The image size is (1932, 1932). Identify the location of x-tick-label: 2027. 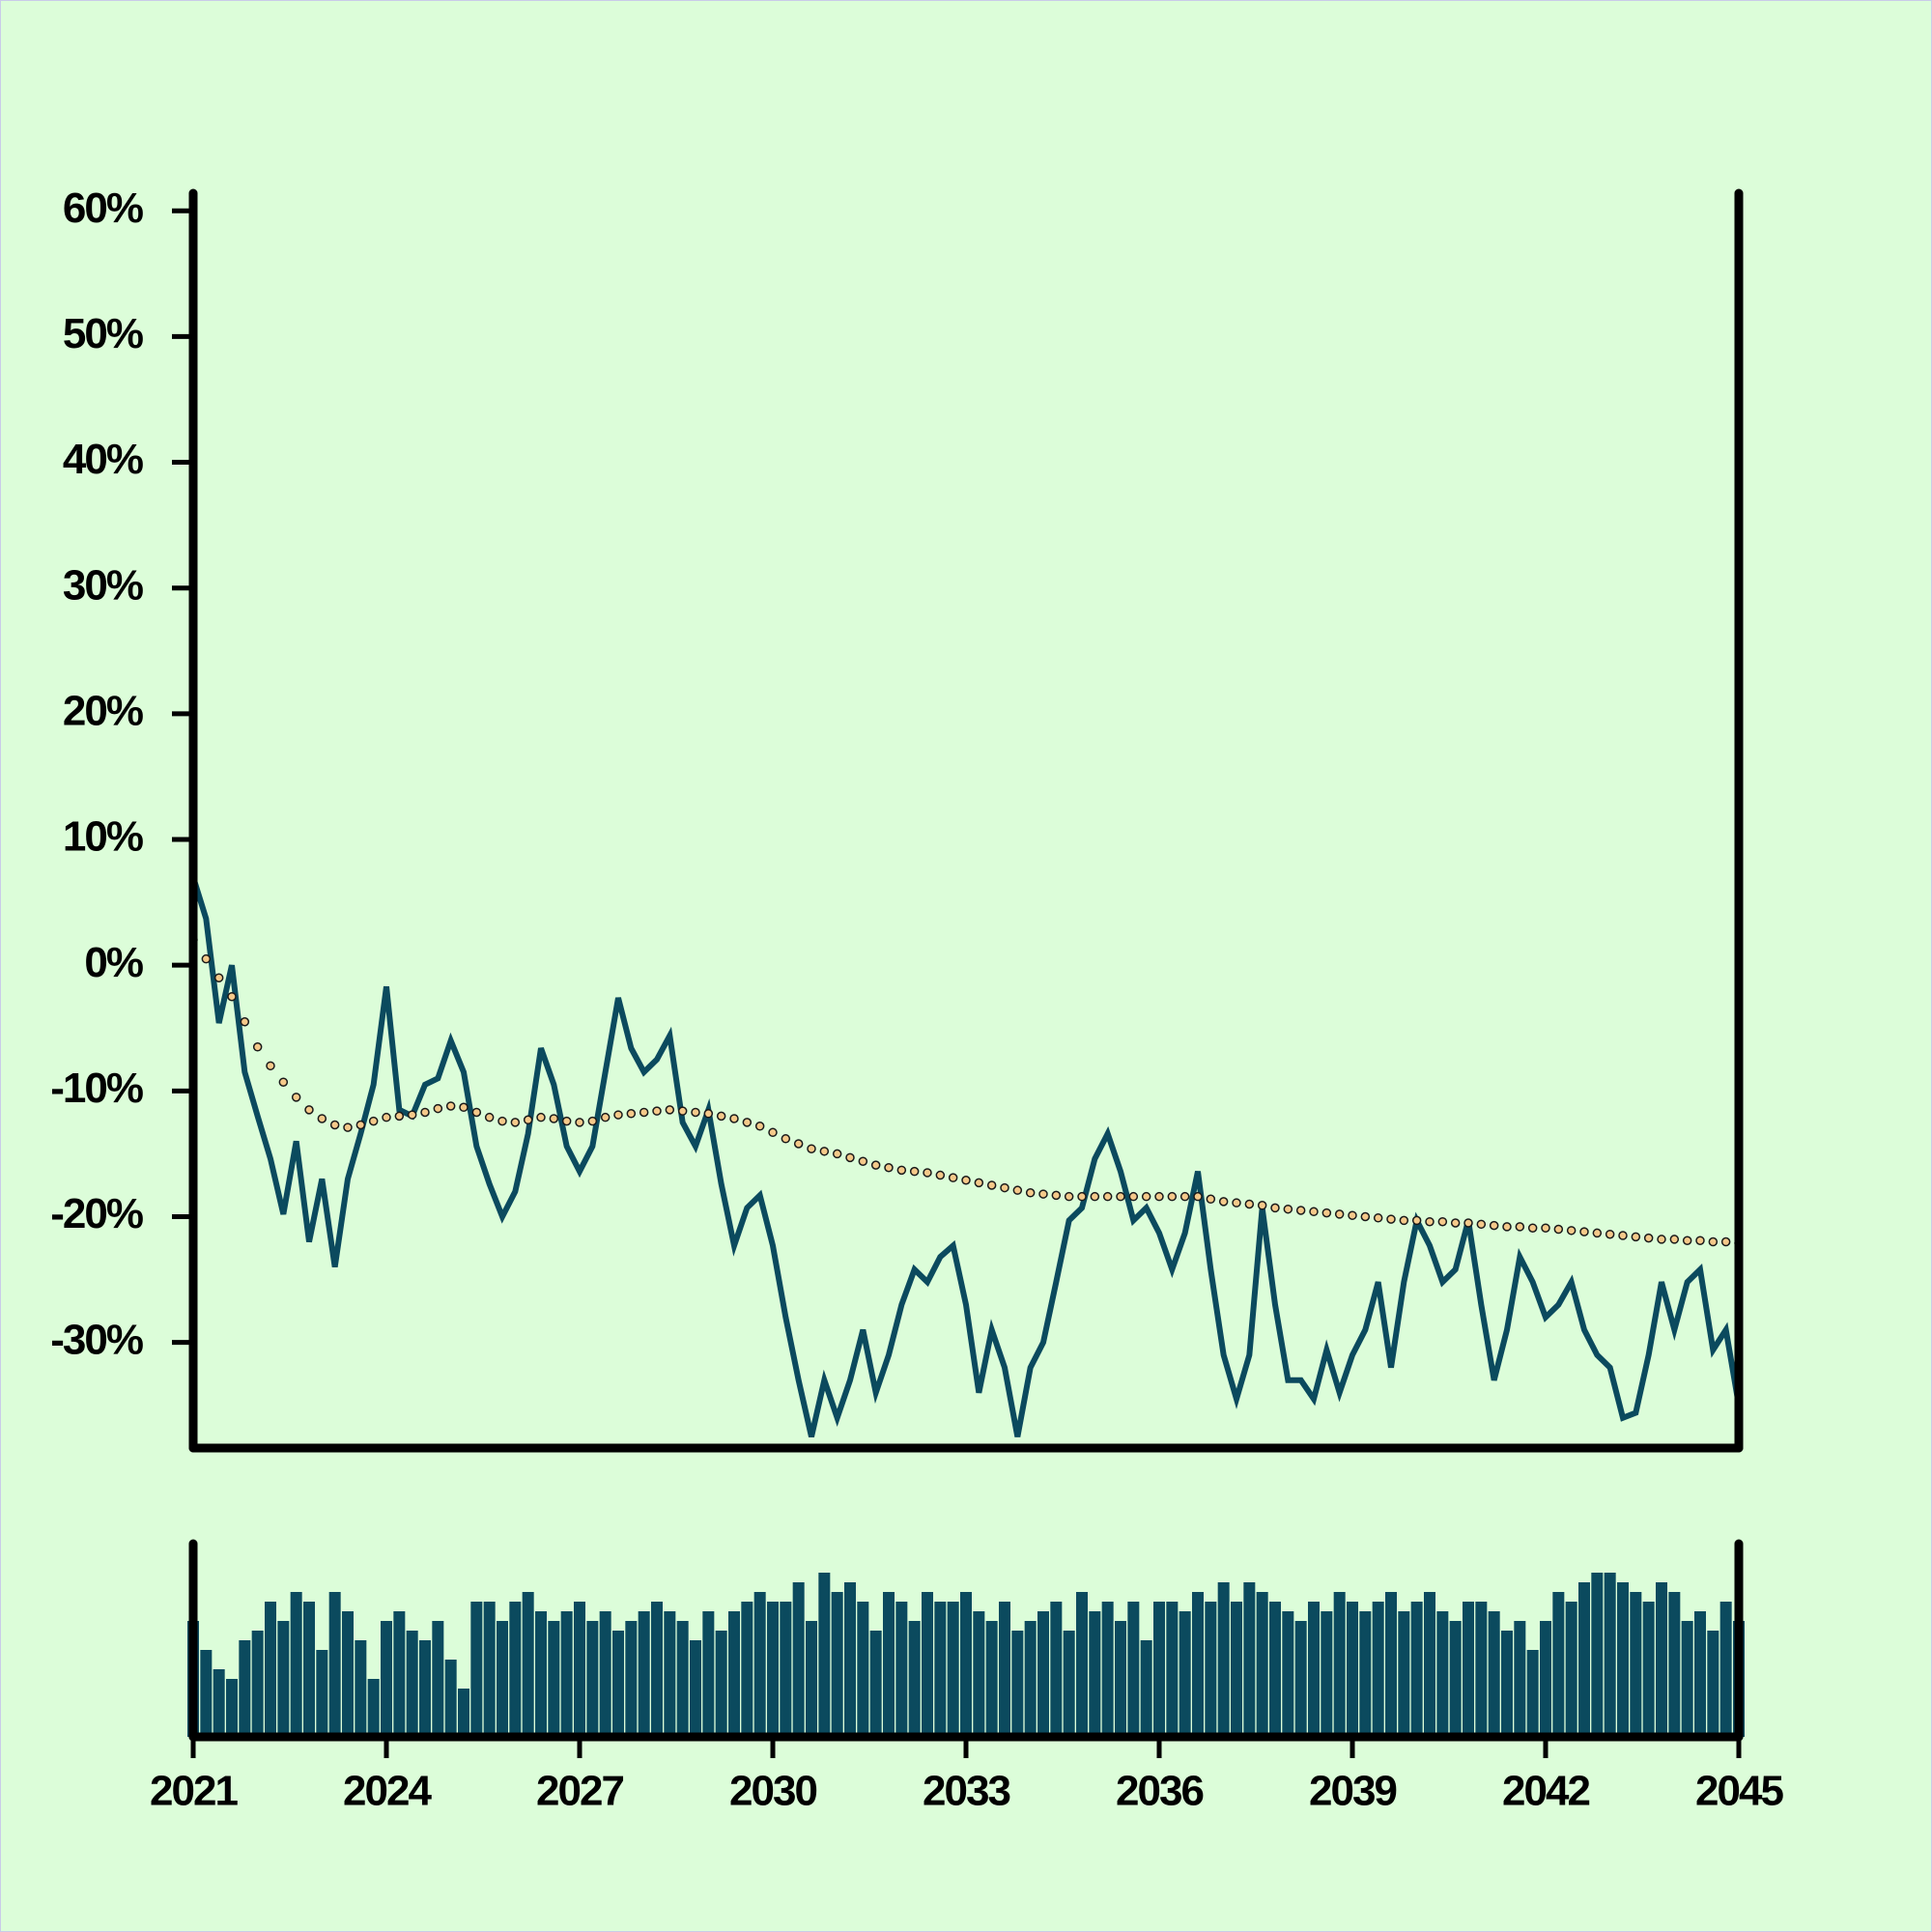
(579, 1791).